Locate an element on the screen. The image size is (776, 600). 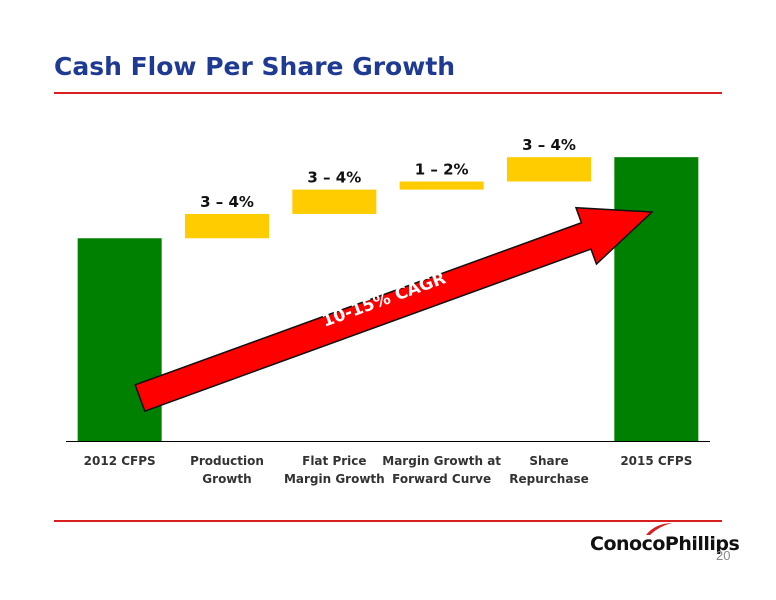
x-tick-label: Margin Growth is located at coordinates (334, 479).